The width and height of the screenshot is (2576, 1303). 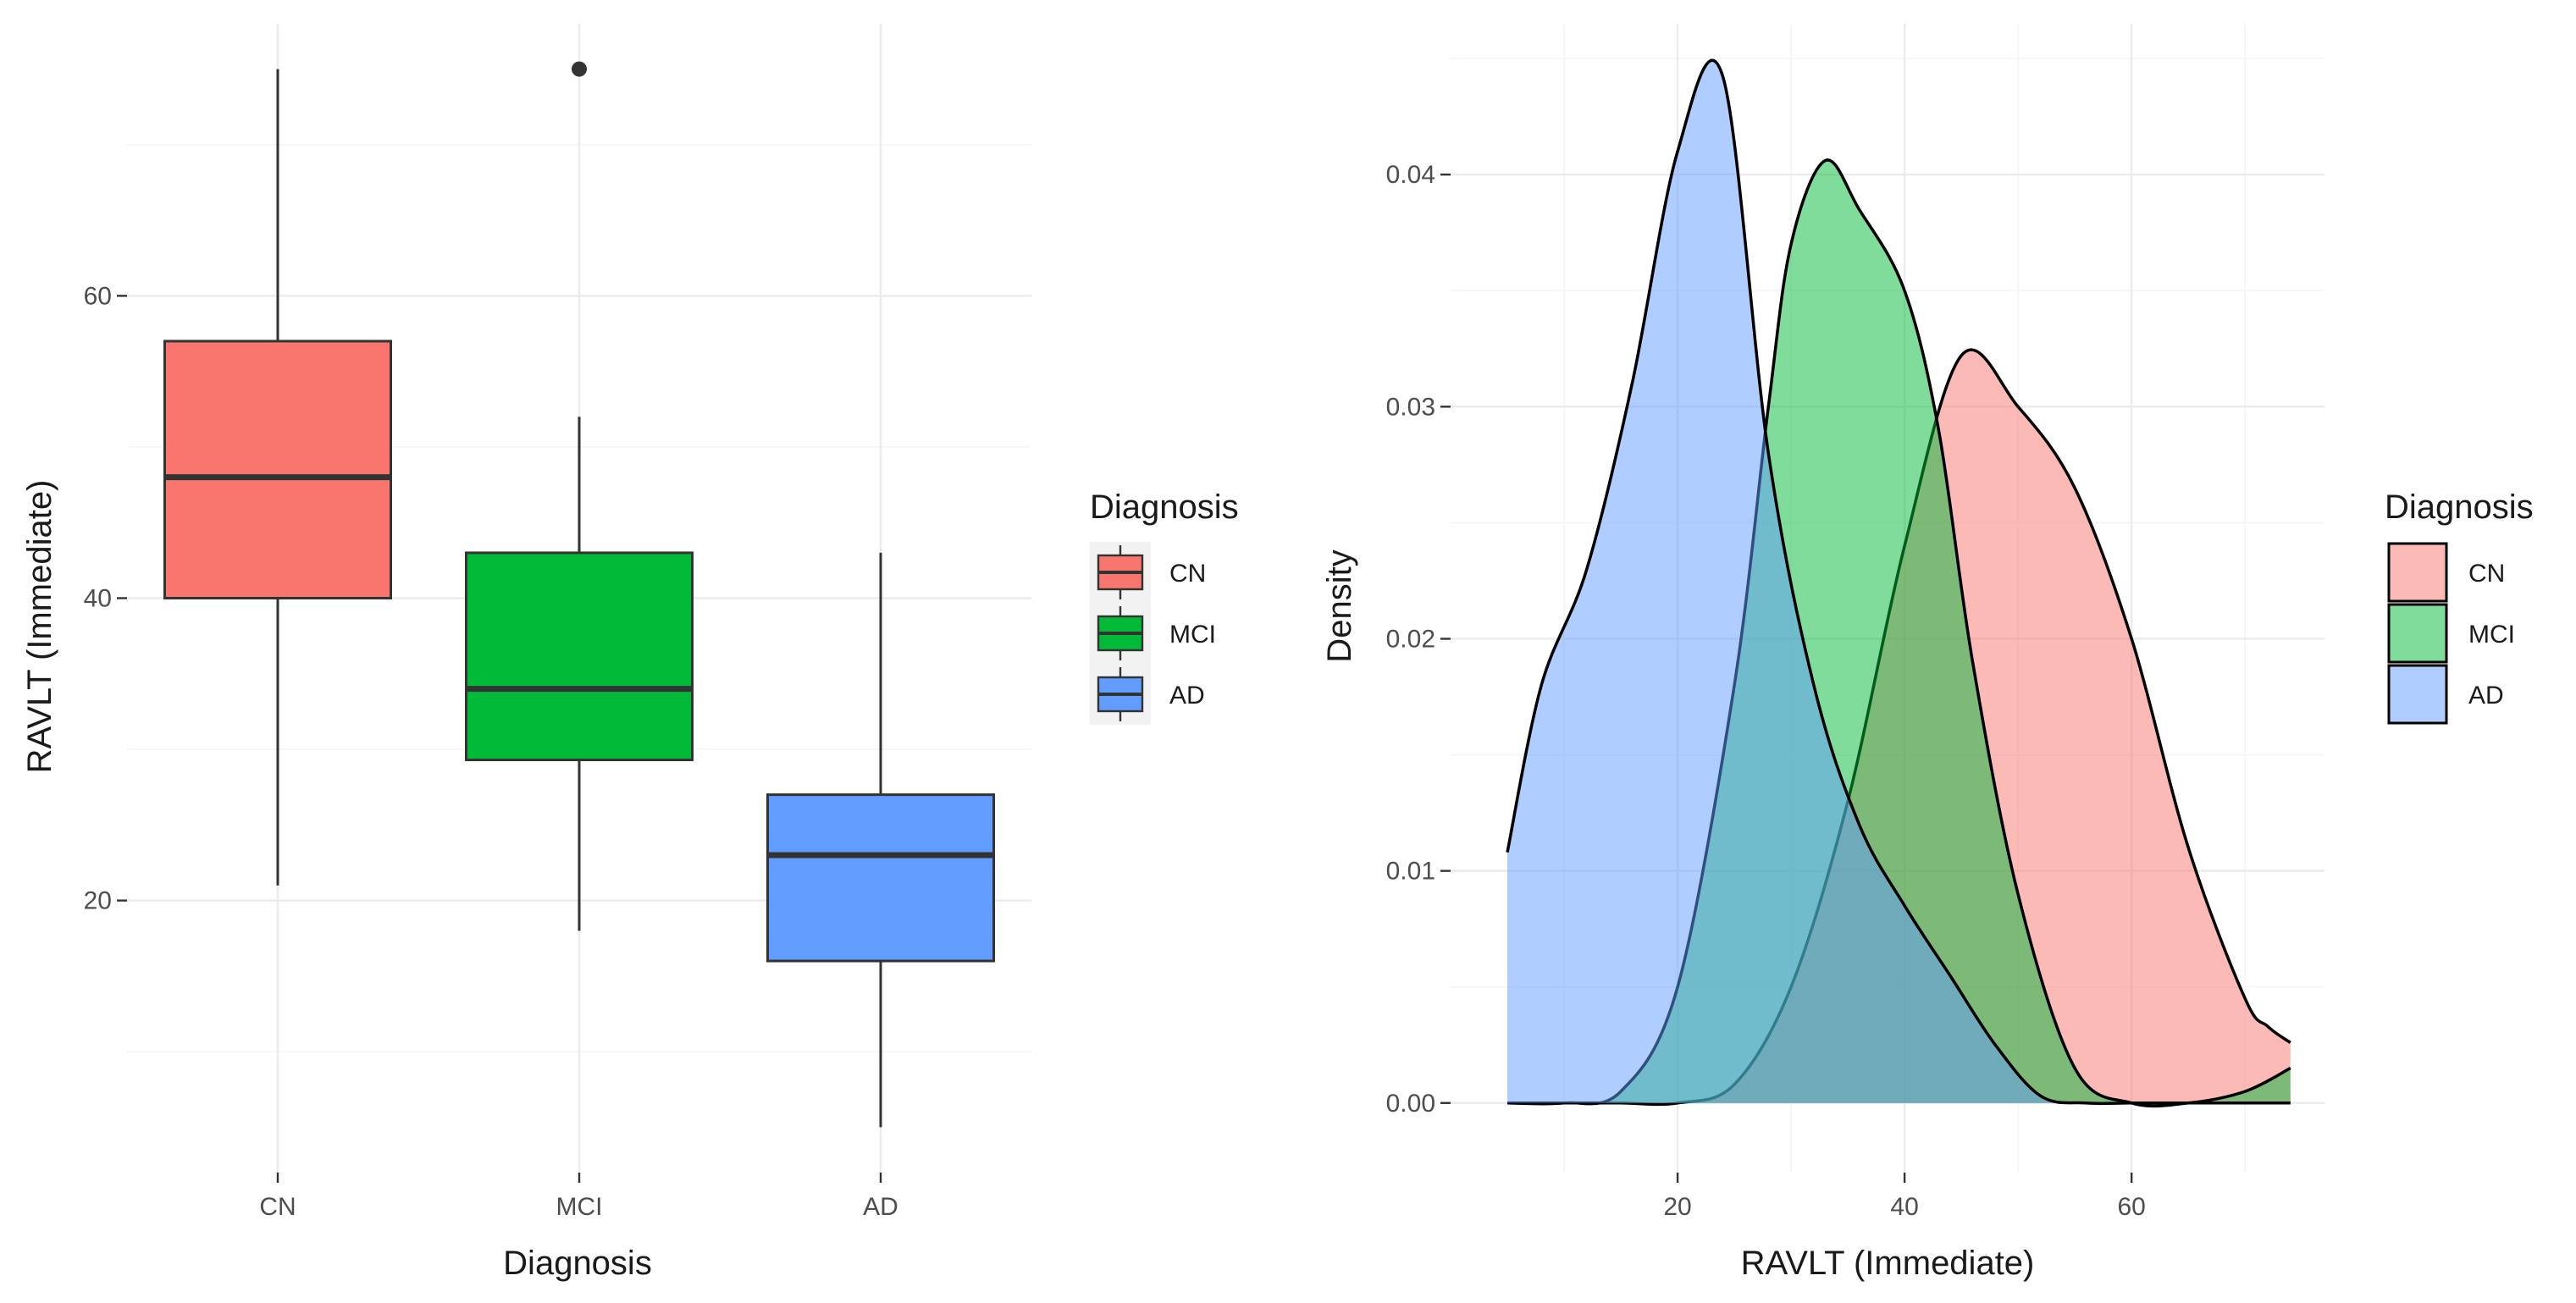 I want to click on y-tick-label: 60, so click(x=98, y=296).